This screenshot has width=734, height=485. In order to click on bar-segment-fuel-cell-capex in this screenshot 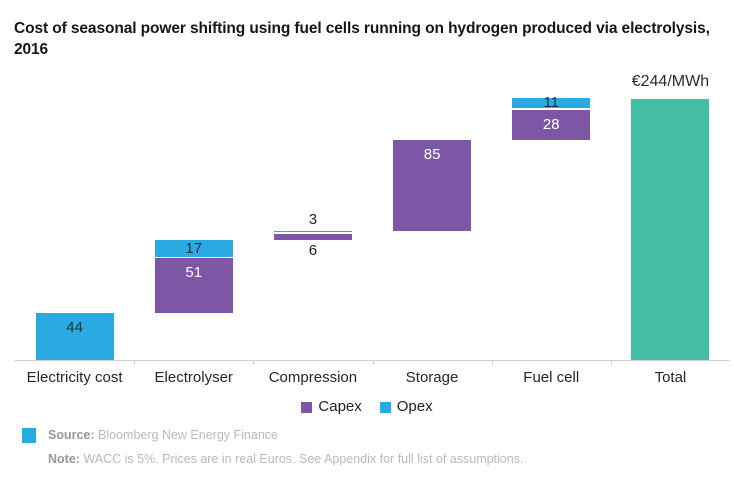, I will do `click(551, 124)`.